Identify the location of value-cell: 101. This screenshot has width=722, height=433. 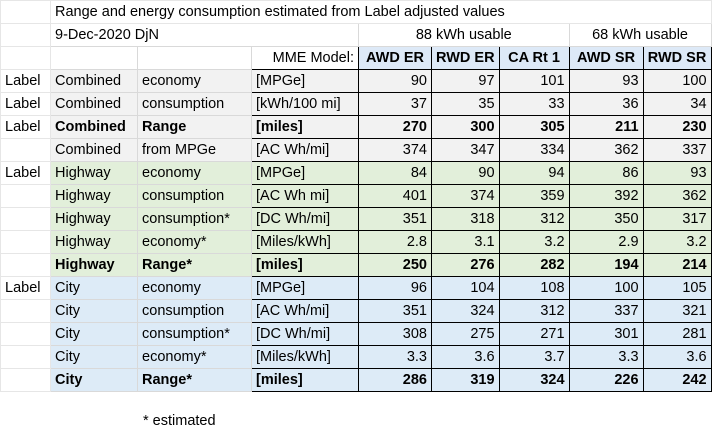
(534, 81).